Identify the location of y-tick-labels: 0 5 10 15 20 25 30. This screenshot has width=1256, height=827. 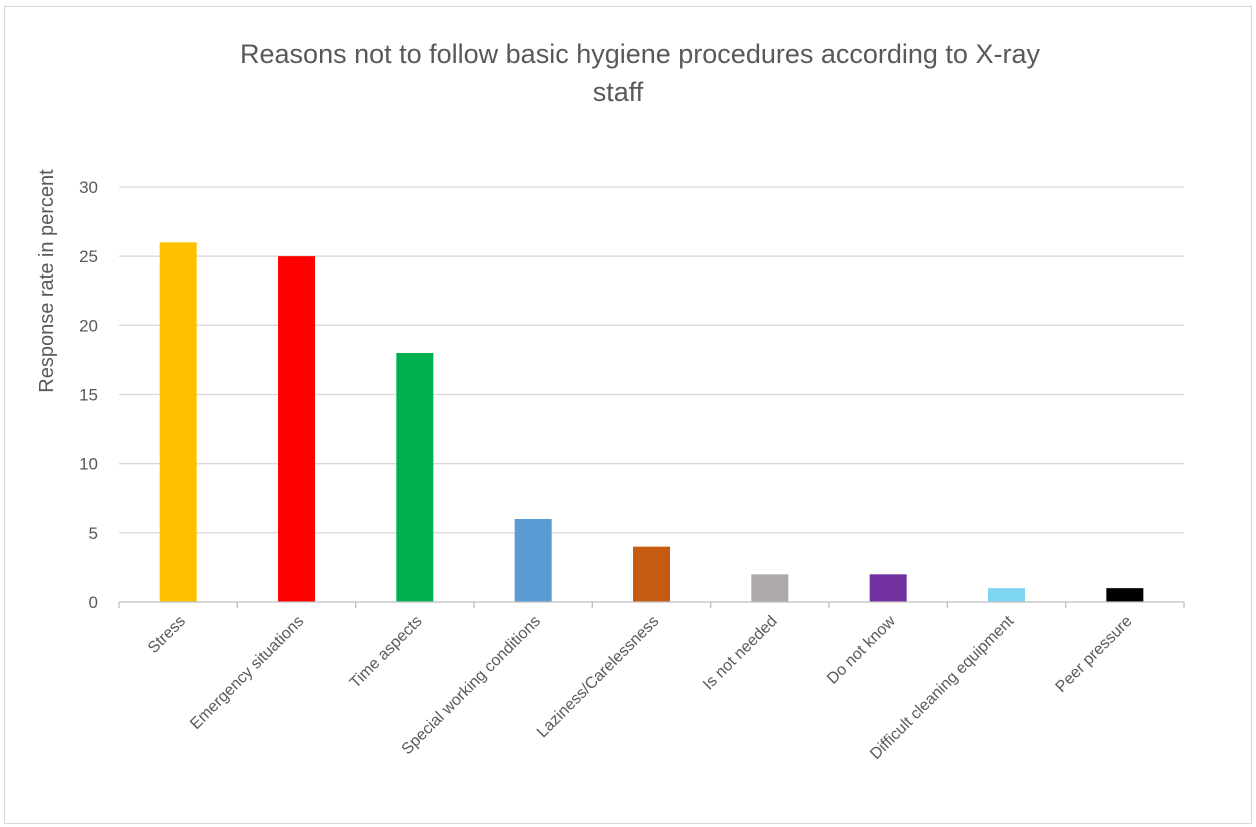
(88, 395).